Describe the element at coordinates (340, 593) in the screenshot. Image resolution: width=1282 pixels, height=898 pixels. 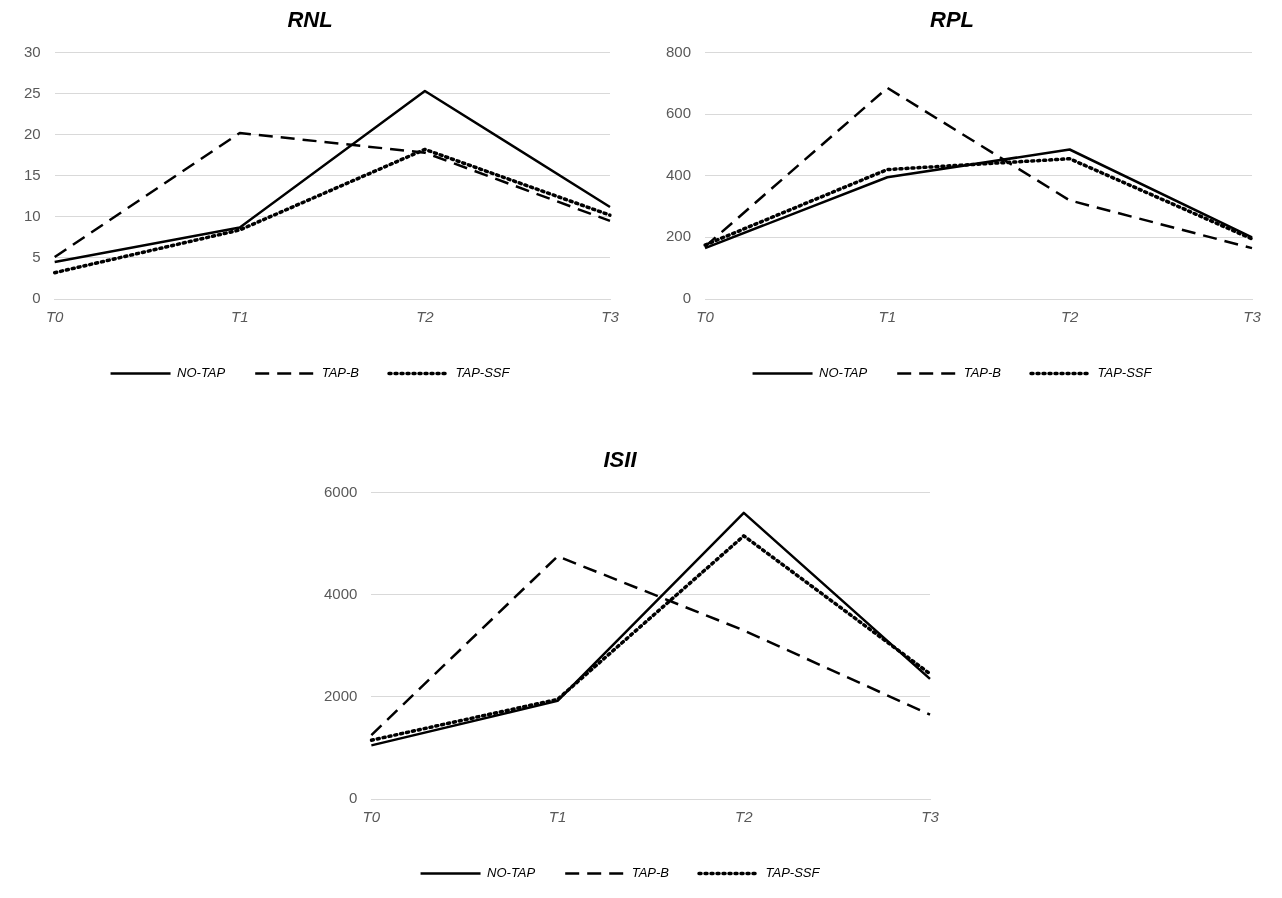
I see `y-tick-label: 4000` at that location.